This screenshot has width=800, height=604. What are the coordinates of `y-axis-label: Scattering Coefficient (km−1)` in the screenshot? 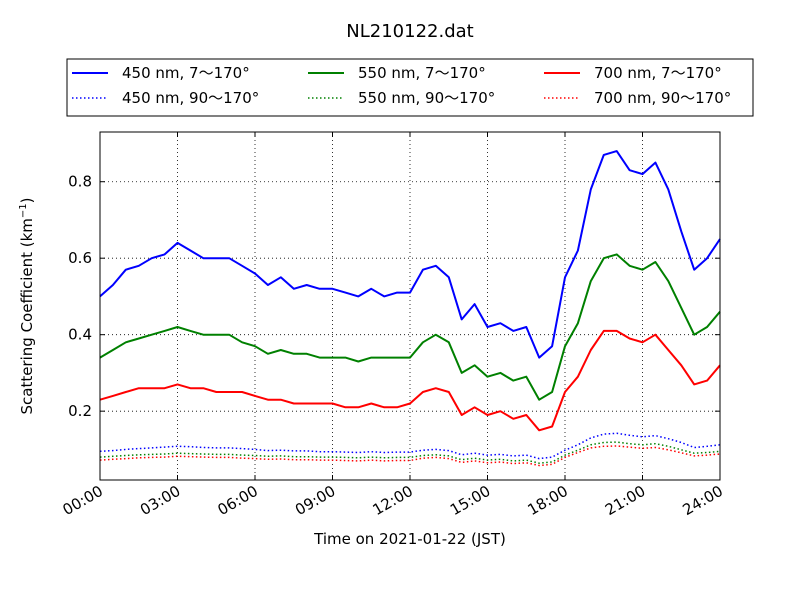 It's located at (27, 305).